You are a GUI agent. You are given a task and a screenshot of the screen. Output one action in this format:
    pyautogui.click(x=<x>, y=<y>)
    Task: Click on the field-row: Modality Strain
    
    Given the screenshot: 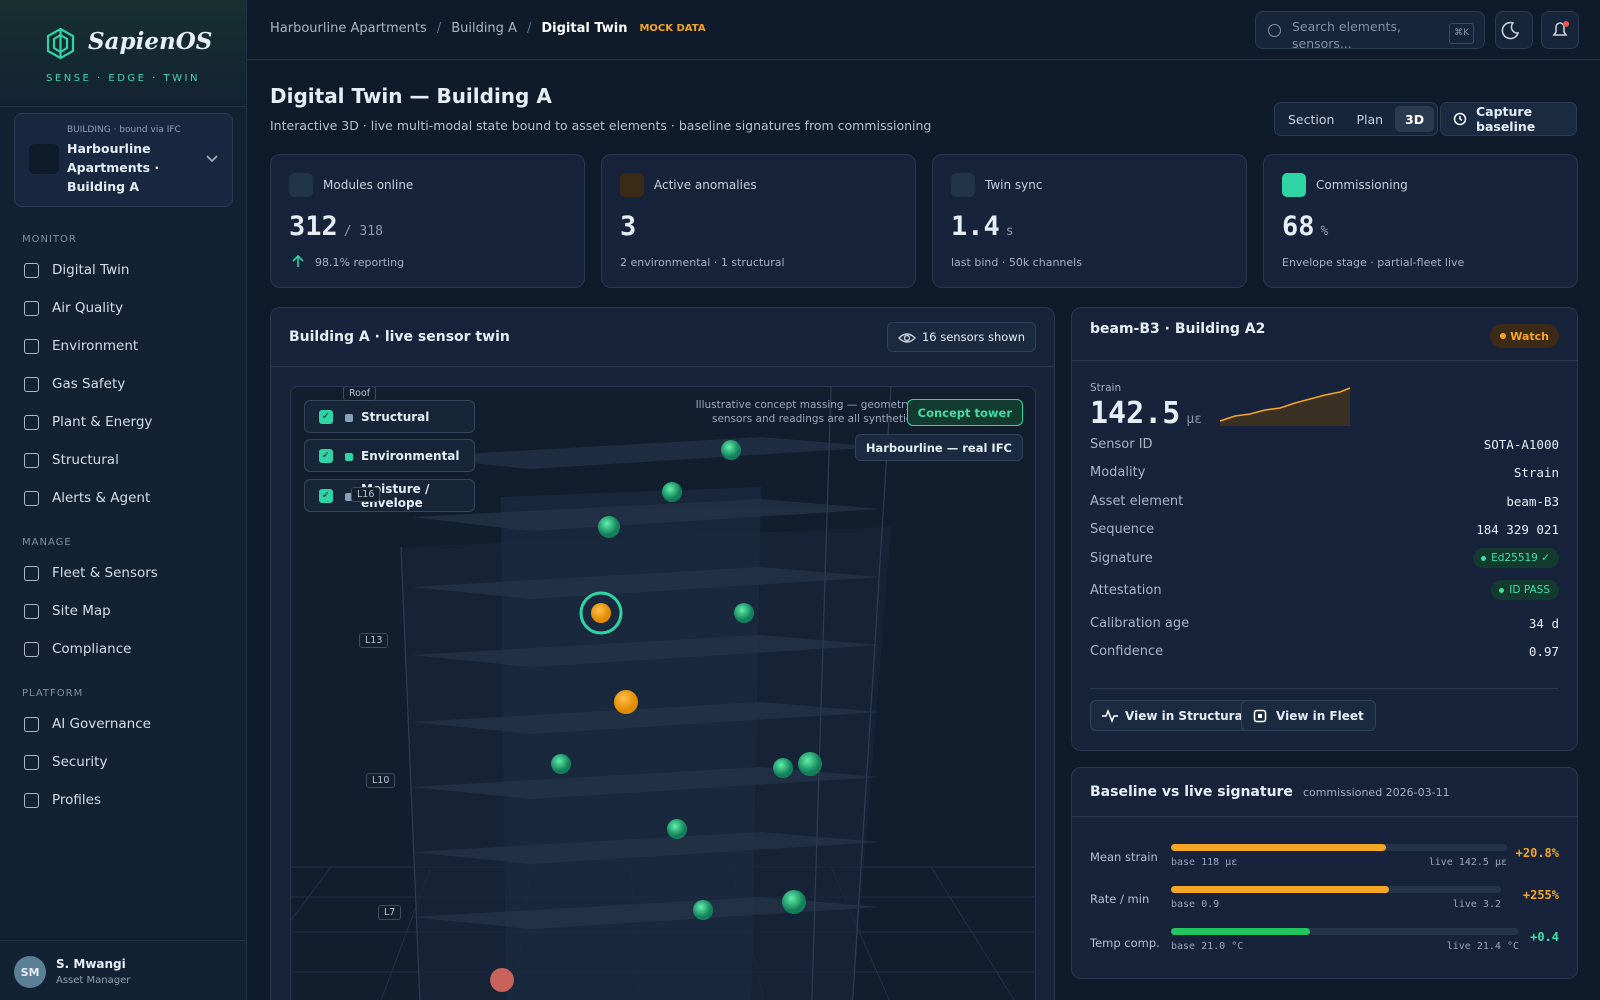 What is the action you would take?
    pyautogui.click(x=1324, y=472)
    